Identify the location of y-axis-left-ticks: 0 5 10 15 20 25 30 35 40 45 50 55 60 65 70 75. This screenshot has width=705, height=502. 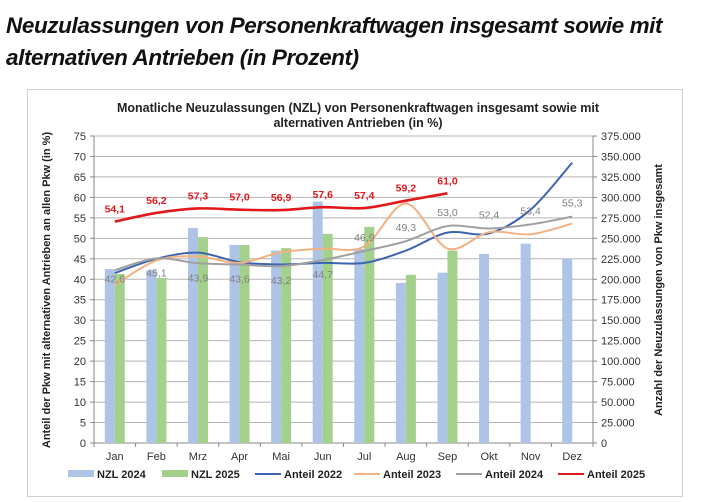
(84, 290).